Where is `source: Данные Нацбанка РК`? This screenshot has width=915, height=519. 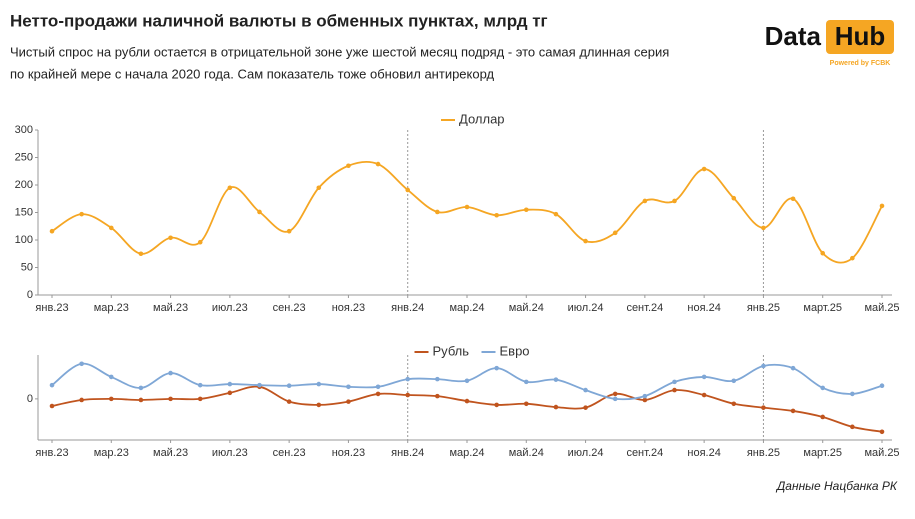 source: Данные Нацбанка РК is located at coordinates (836, 486).